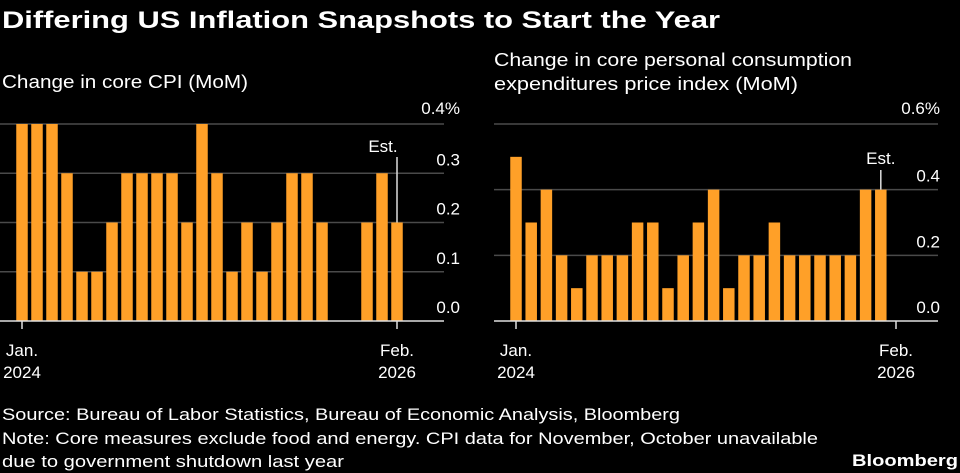 This screenshot has height=473, width=960. I want to click on y-tick-label: 0.1, so click(448, 258).